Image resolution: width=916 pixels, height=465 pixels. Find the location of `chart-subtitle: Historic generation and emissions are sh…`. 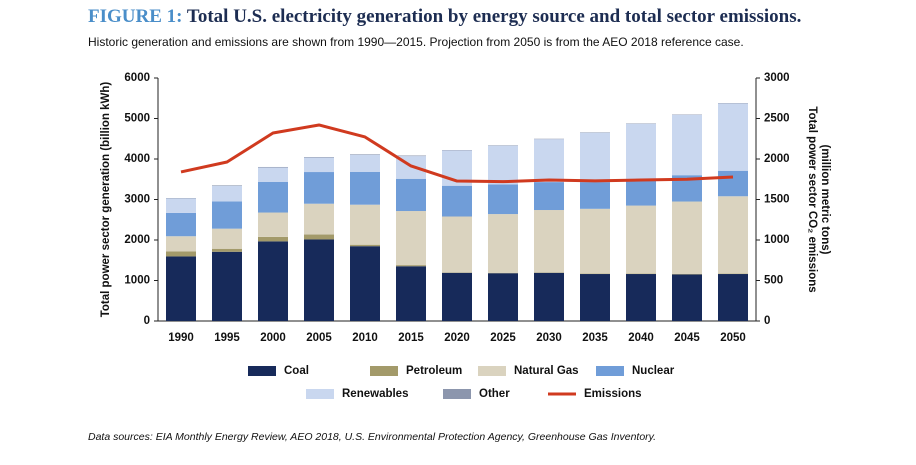

chart-subtitle: Historic generation and emissions are sh… is located at coordinates (416, 42).